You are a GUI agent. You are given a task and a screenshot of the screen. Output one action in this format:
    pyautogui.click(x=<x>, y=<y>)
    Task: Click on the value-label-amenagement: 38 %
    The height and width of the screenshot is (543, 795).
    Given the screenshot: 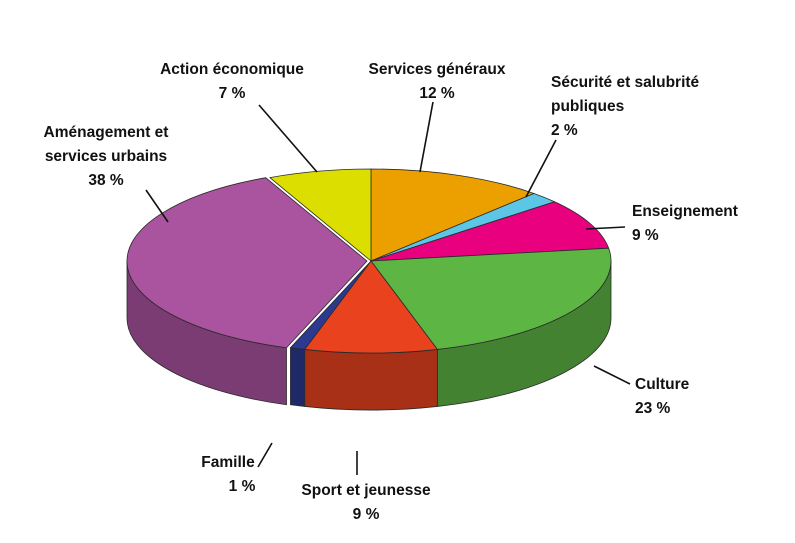 What is the action you would take?
    pyautogui.click(x=106, y=180)
    